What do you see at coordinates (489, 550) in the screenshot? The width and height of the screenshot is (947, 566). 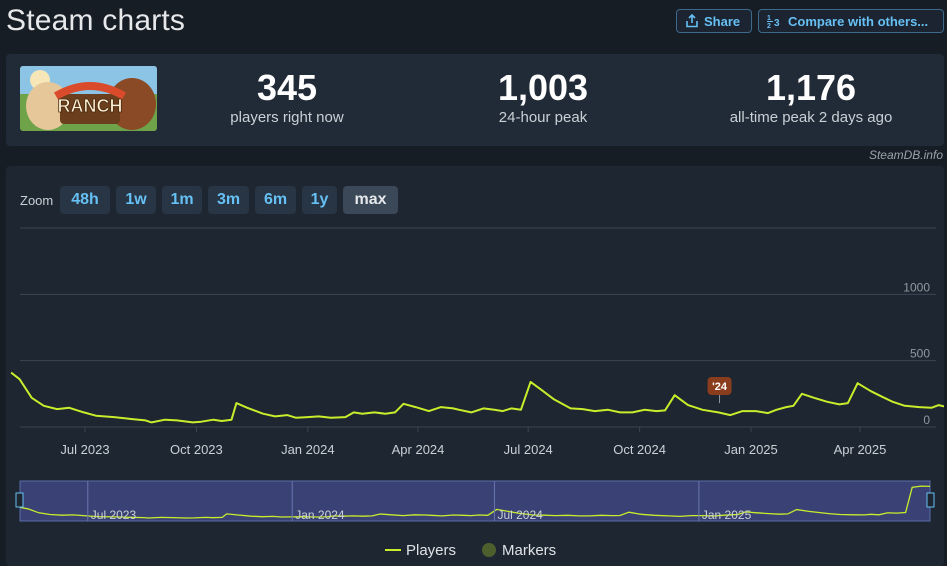 I see `legend-markers-swatch` at bounding box center [489, 550].